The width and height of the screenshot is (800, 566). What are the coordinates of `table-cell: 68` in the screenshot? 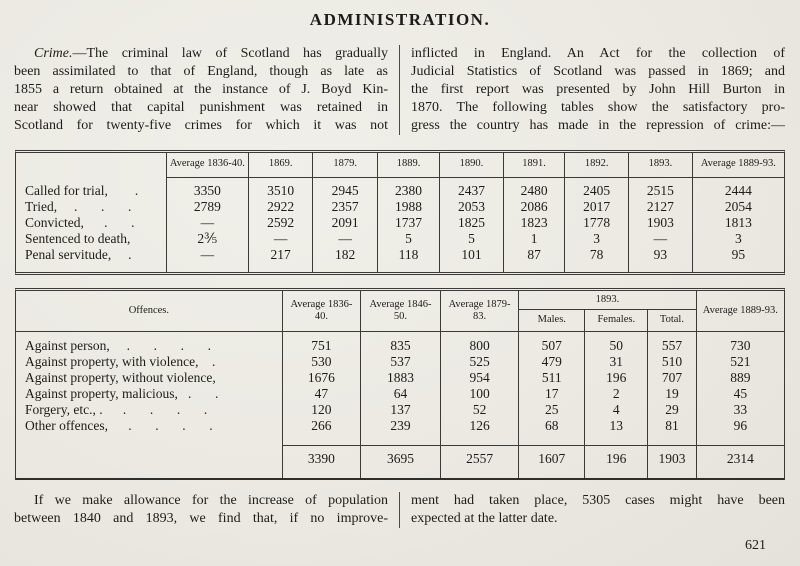 It's located at (551, 431).